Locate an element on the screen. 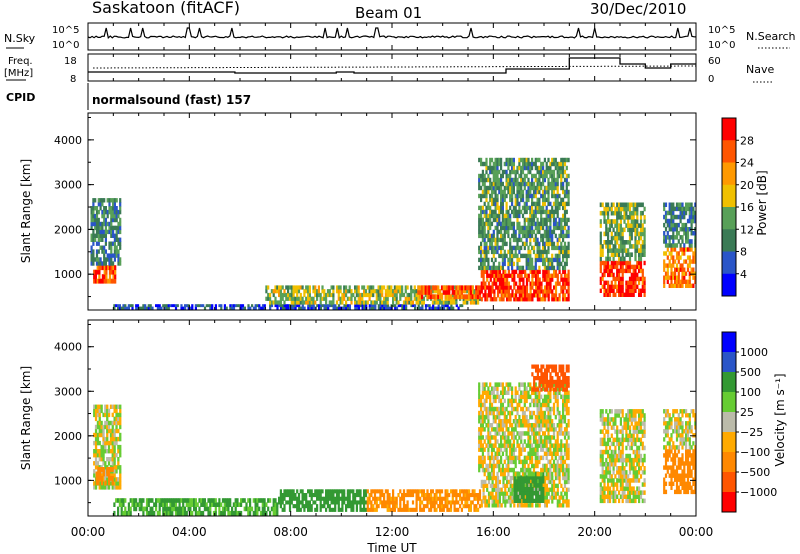  colorbar-tick-label: 28 is located at coordinates (747, 140).